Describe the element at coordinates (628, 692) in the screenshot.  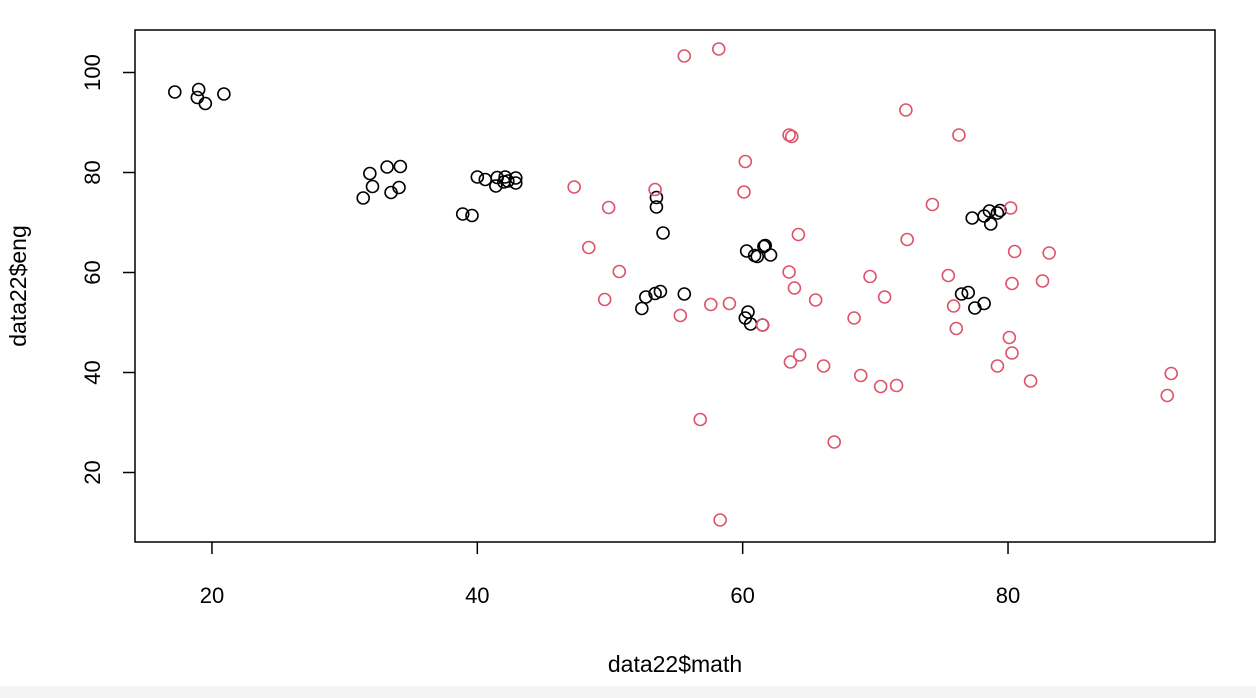
I see `window-bottom-edge` at that location.